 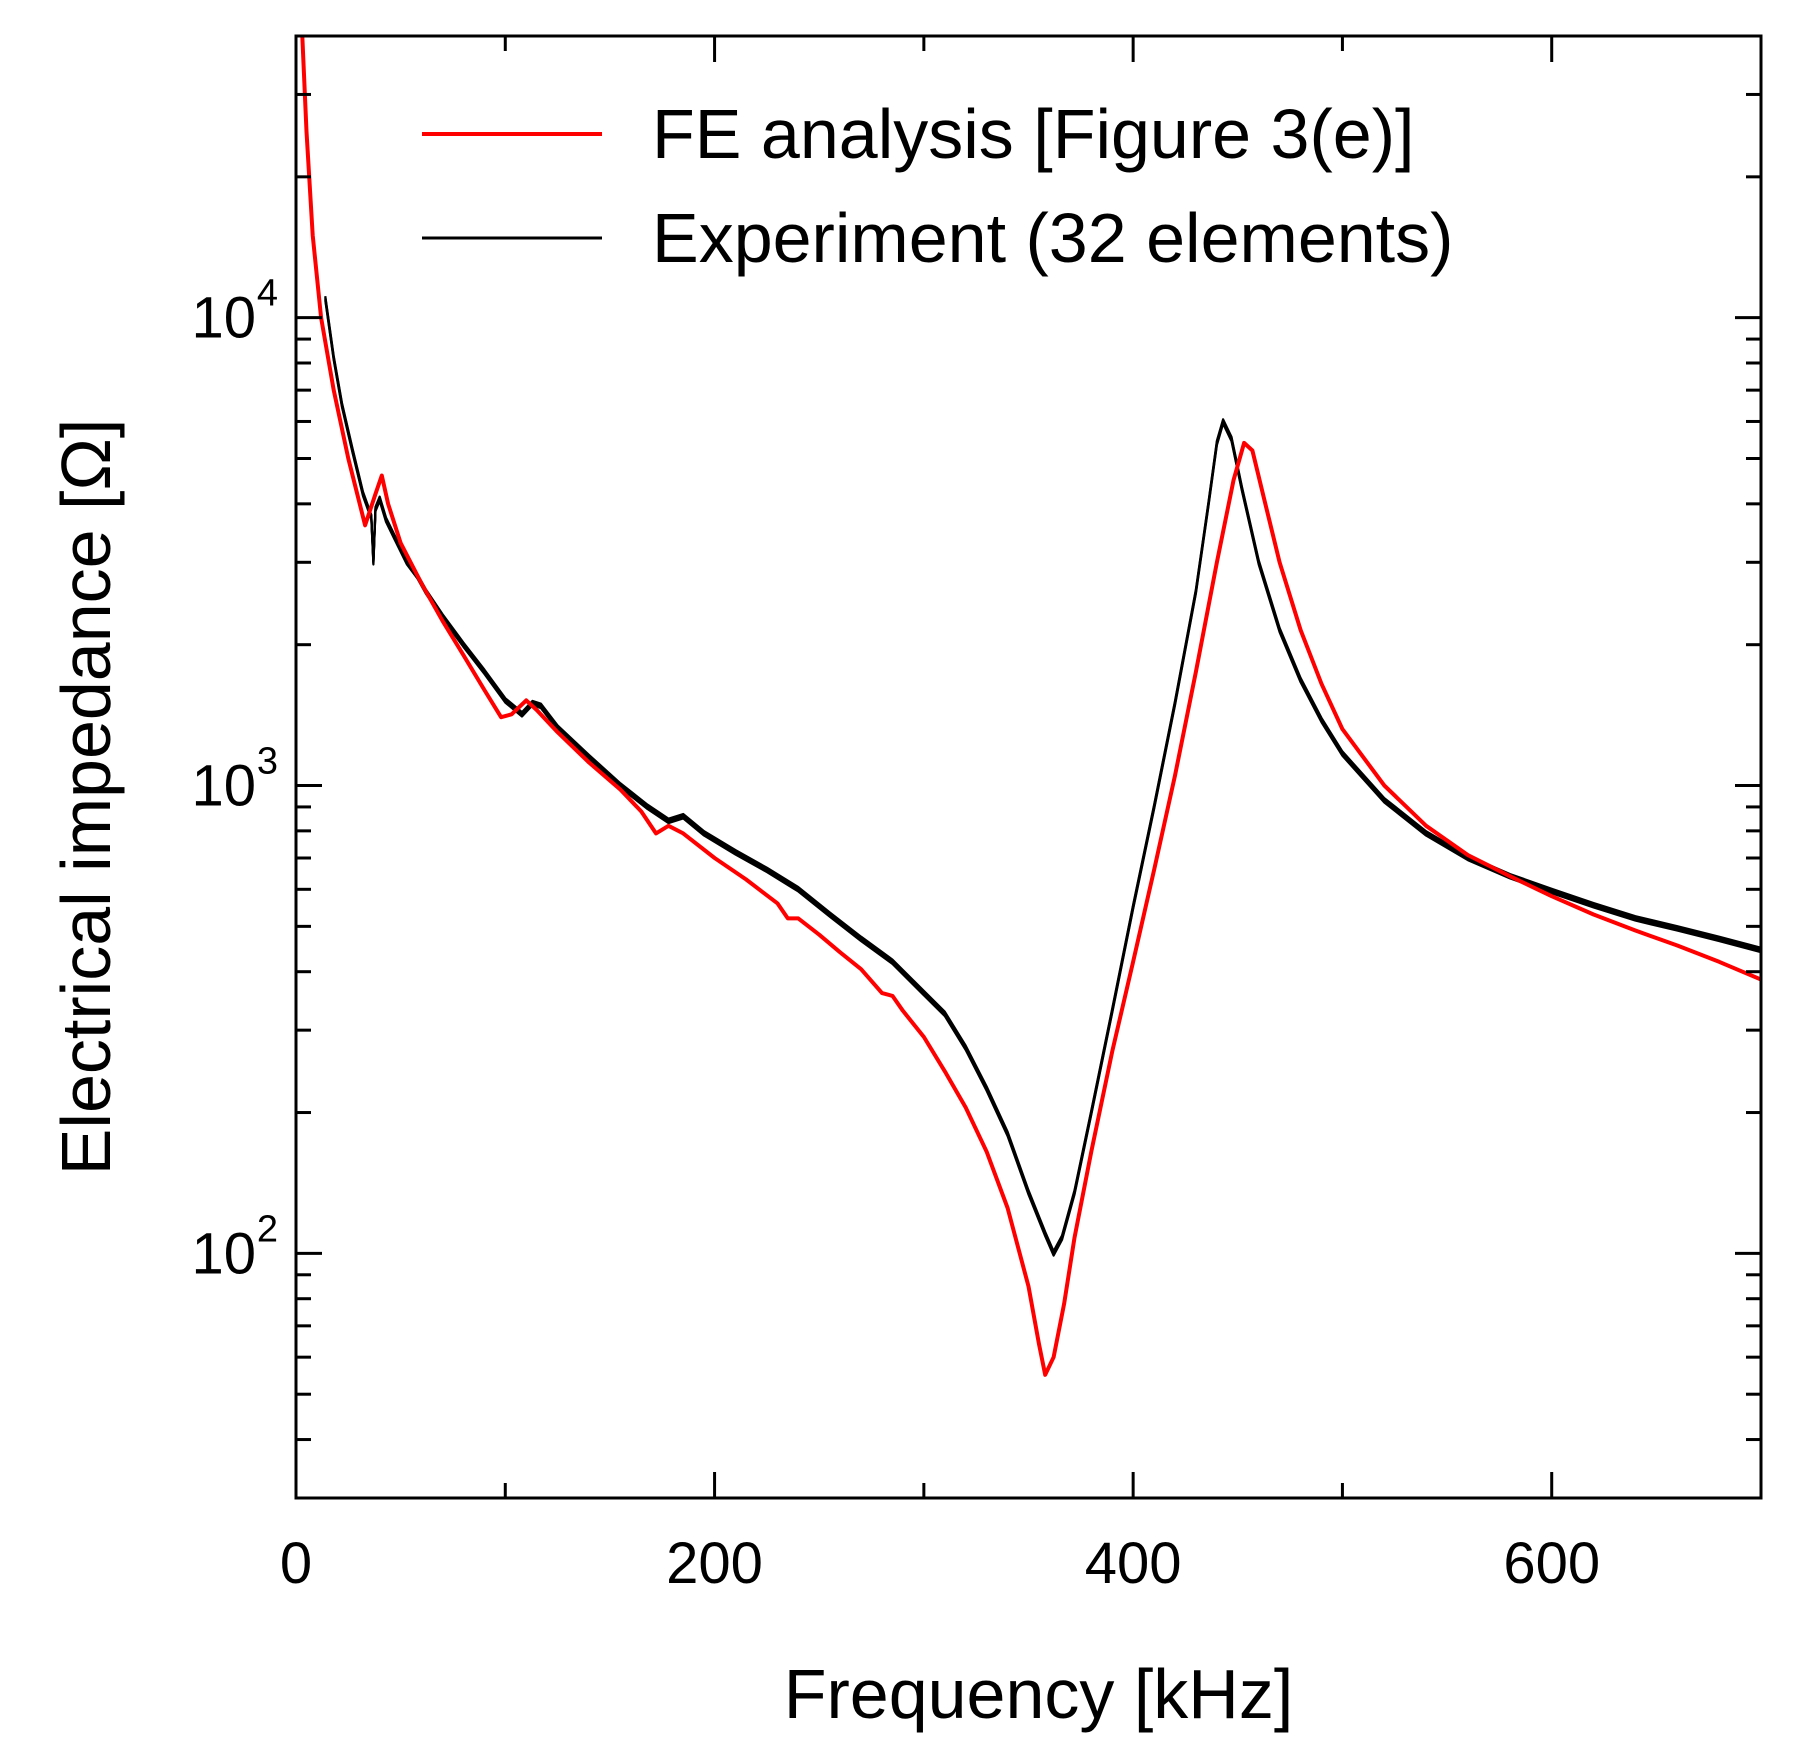 What do you see at coordinates (86, 797) in the screenshot?
I see `y-axis-title: Electrical impedance [Ω]` at bounding box center [86, 797].